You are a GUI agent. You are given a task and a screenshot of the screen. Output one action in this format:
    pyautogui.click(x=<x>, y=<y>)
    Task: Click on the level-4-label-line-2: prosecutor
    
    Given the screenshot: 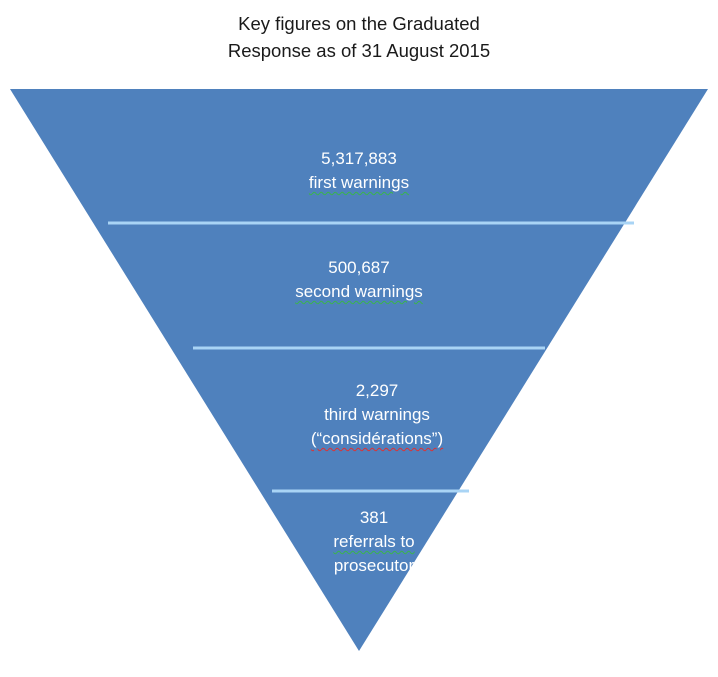 What is the action you would take?
    pyautogui.click(x=374, y=565)
    